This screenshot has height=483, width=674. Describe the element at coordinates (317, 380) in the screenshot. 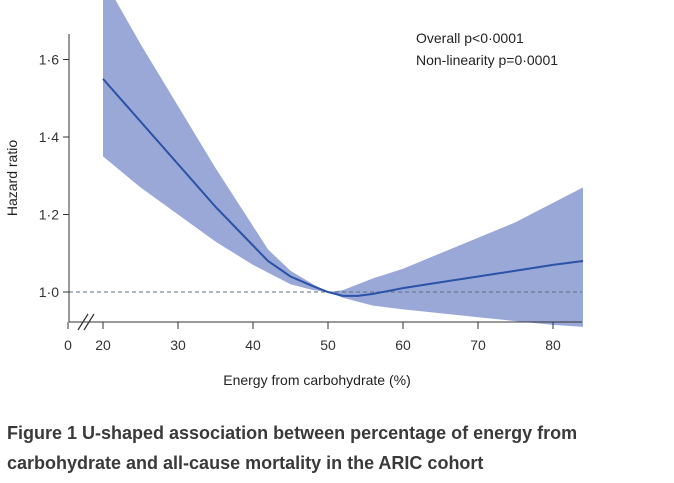

I see `x-axis-title: Energy from carbohydrate (%)` at that location.